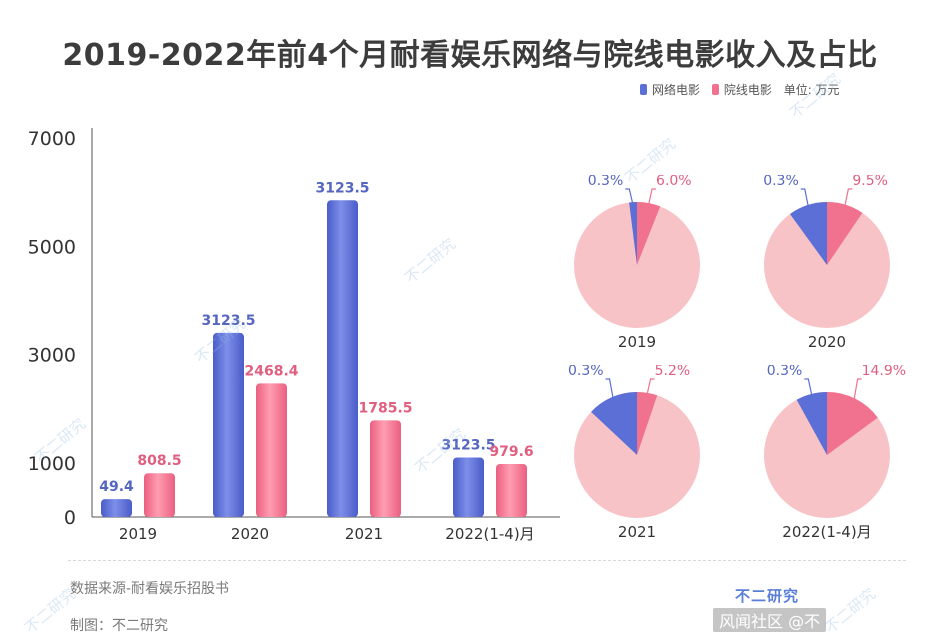 The height and width of the screenshot is (644, 940). What do you see at coordinates (385, 408) in the screenshot?
I see `data-label-cinema: 1785.5` at bounding box center [385, 408].